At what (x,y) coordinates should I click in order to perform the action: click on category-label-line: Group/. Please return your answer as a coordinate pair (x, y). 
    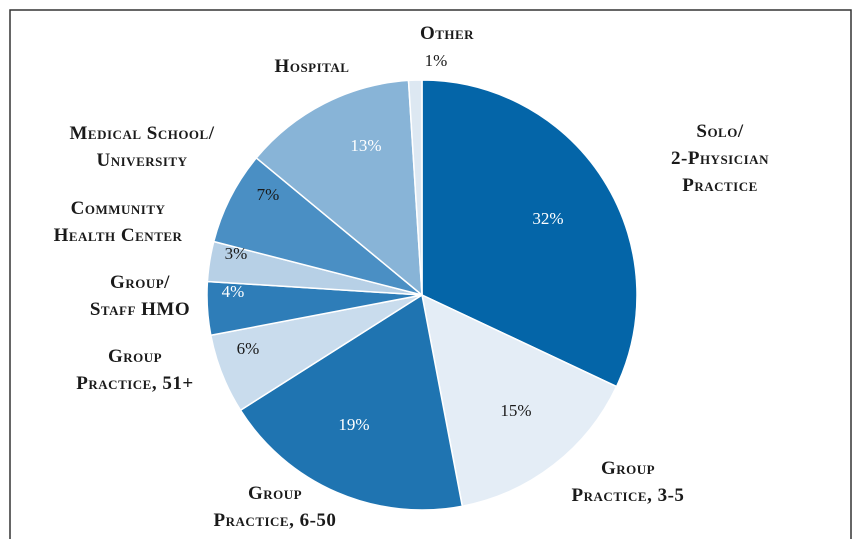
    Looking at the image, I should click on (140, 282).